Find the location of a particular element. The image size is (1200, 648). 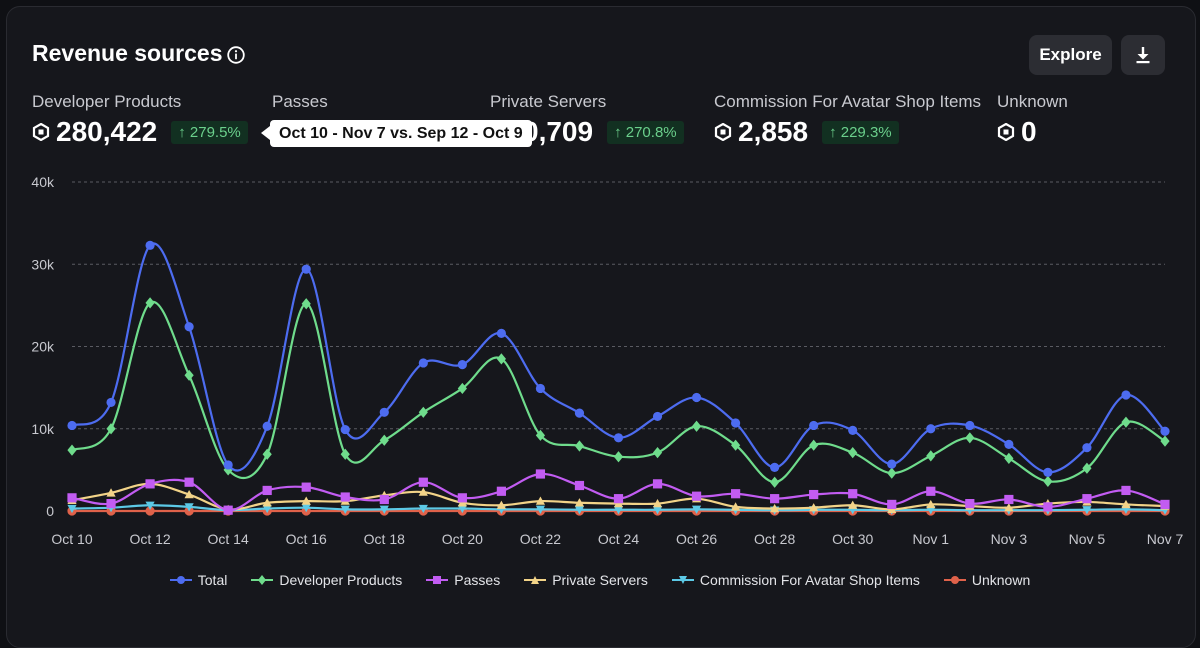

x-tick-label: Oct 28 is located at coordinates (774, 539).